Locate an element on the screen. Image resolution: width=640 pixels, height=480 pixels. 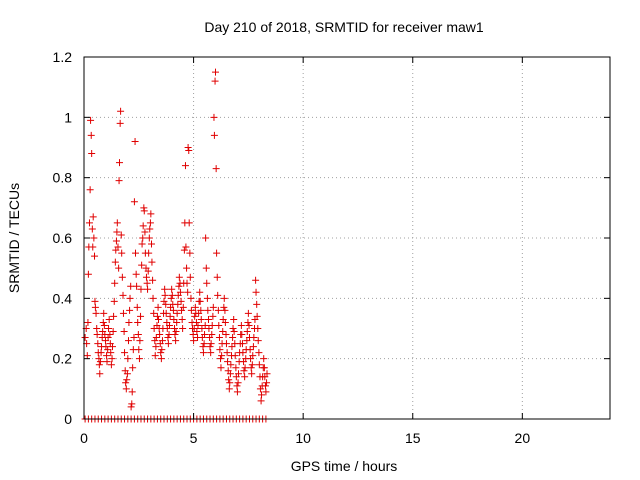
y-axis-label: SRMTID / TECUs is located at coordinates (14, 238).